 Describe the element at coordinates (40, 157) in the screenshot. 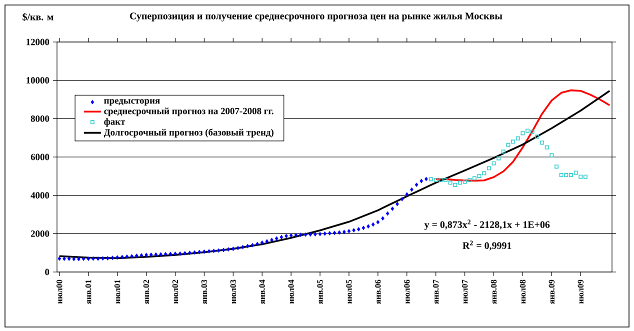

I see `y-tick-label: 6000` at that location.